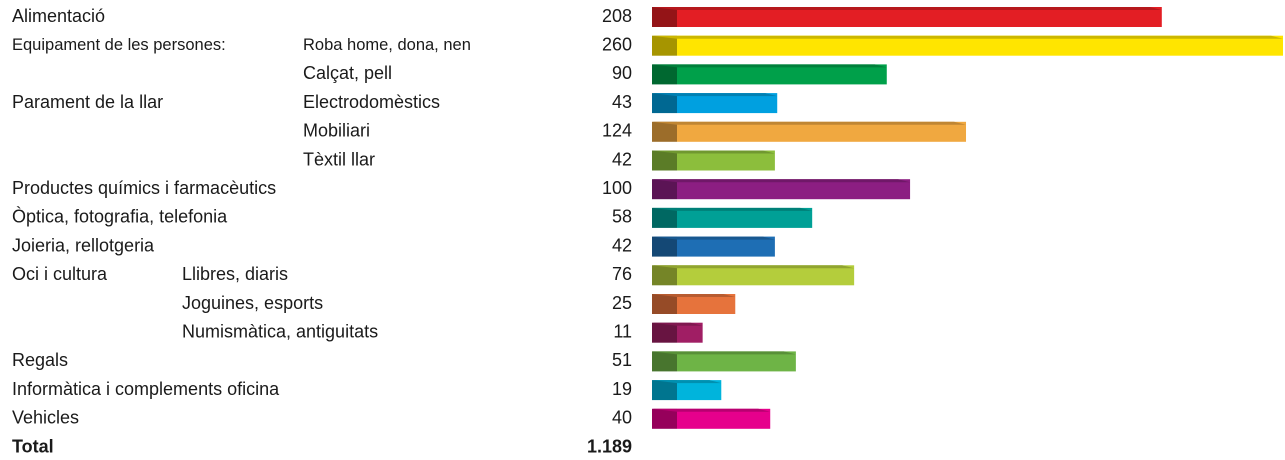 The height and width of the screenshot is (460, 1285). I want to click on total-label: Total, so click(33, 446).